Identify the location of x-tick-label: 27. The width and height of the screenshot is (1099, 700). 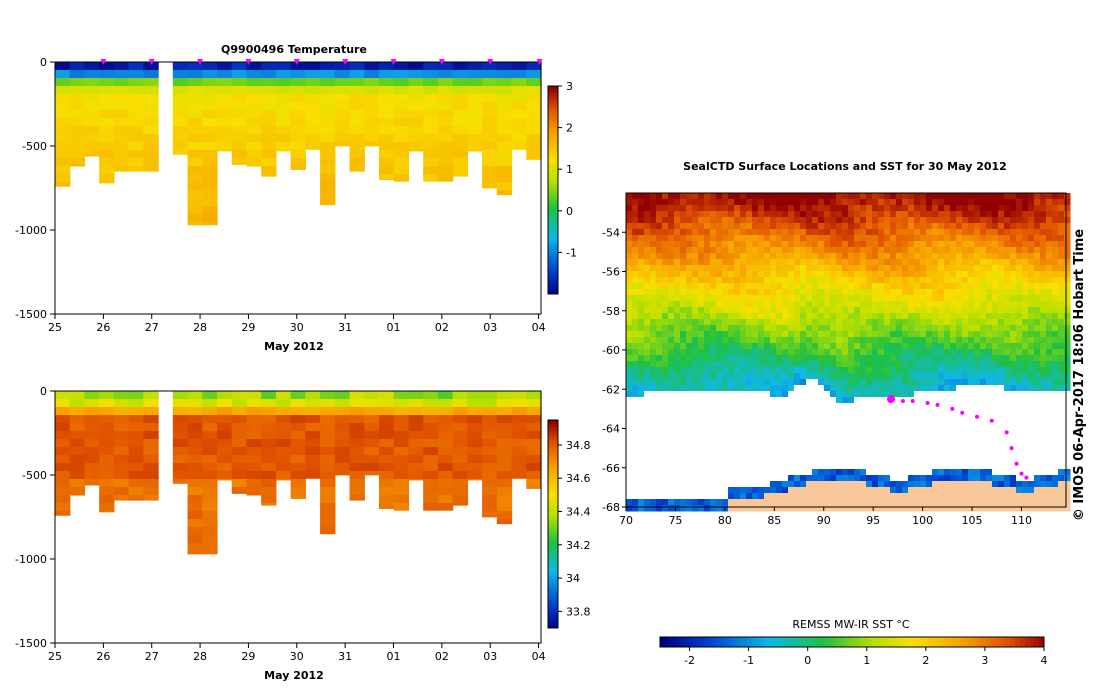
(152, 327).